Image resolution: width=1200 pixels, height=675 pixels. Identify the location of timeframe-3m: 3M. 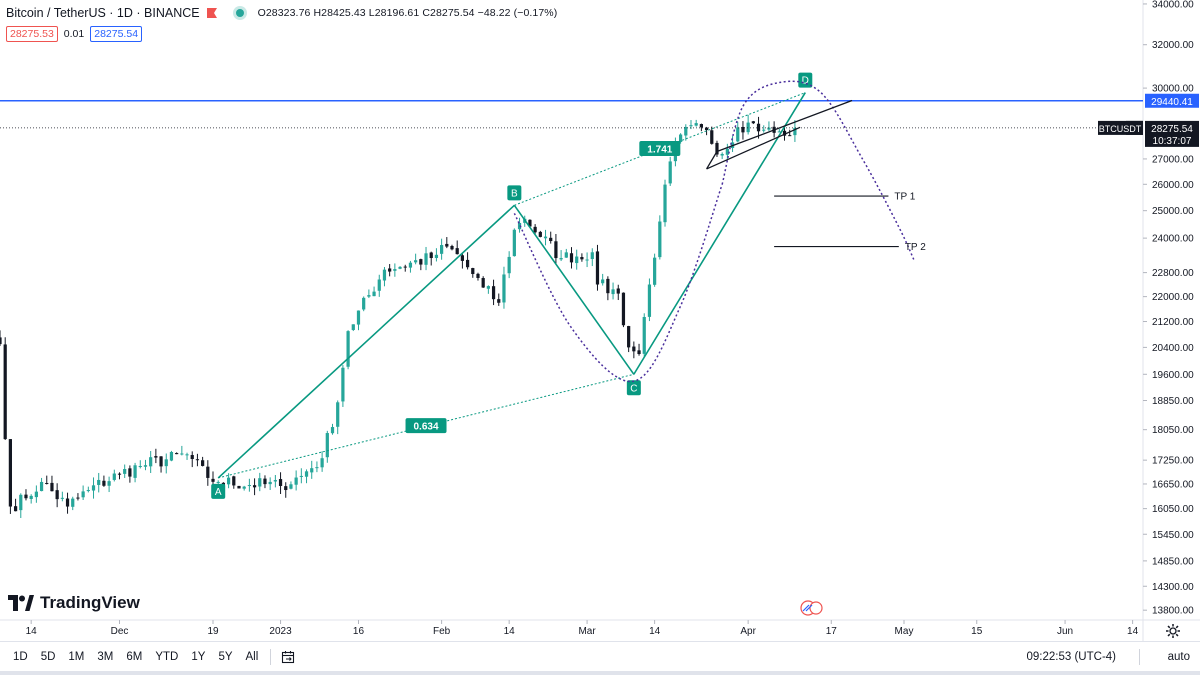
(105, 657).